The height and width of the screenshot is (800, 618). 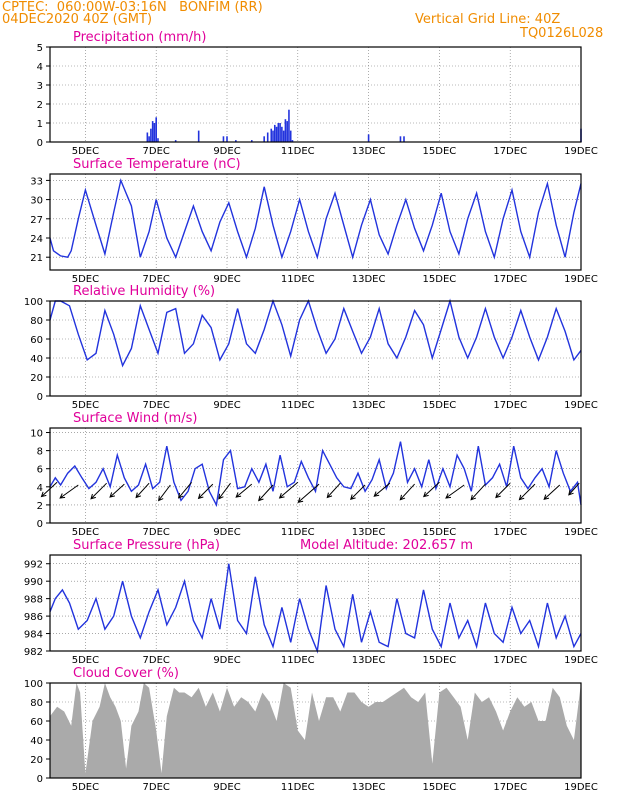 I want to click on precipitation-xtick: 17DEC, so click(x=510, y=151).